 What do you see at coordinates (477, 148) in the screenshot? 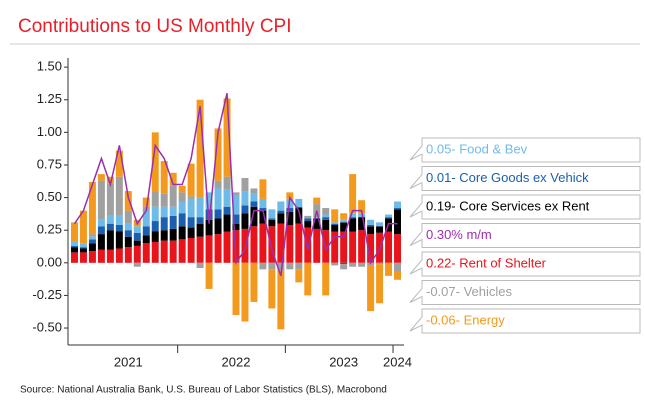
I see `legend-label: 0.05- Food & Bev` at bounding box center [477, 148].